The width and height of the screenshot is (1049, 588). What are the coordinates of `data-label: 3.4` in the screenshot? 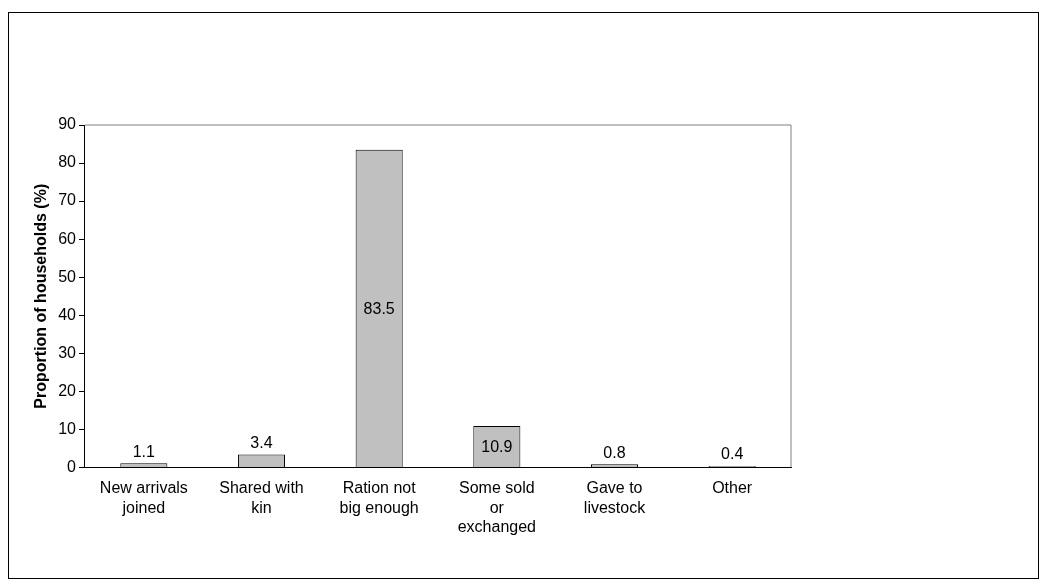 It's located at (261, 442).